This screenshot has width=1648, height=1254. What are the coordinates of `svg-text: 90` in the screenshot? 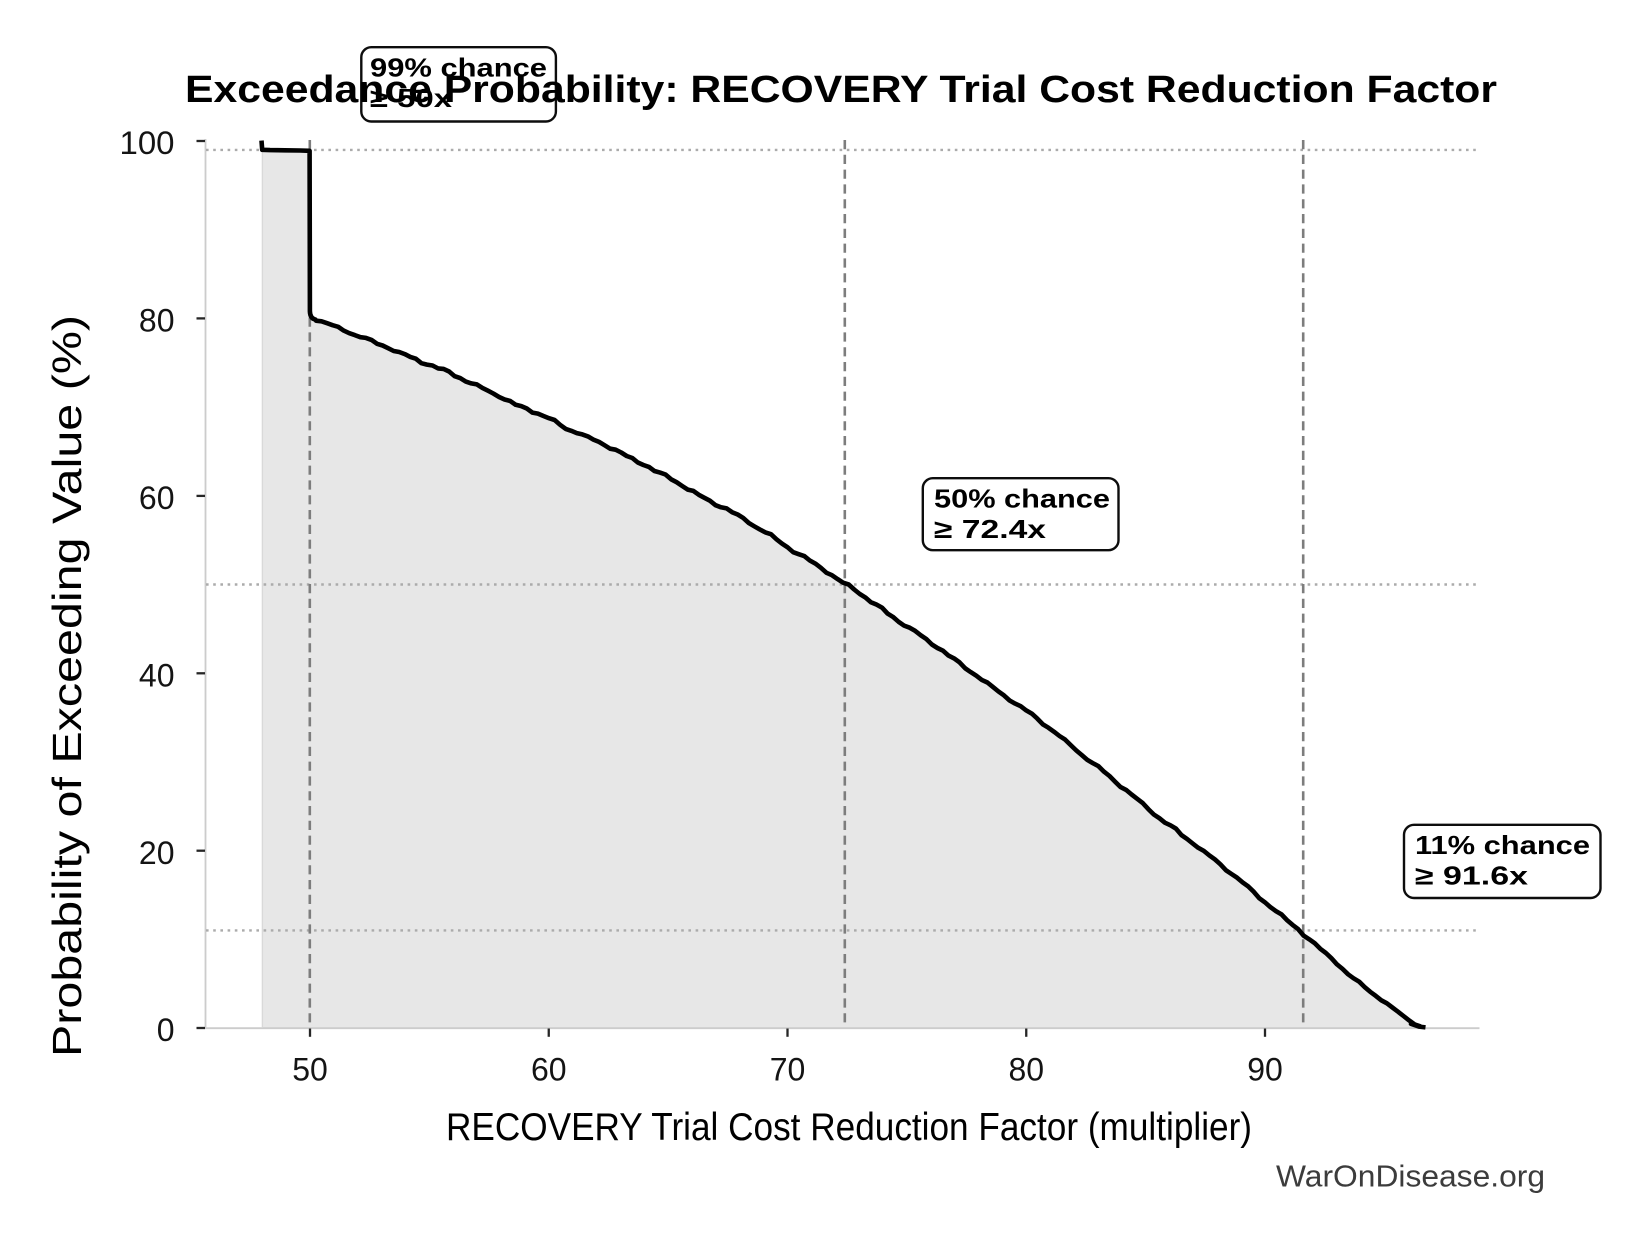 It's located at (1265, 1070).